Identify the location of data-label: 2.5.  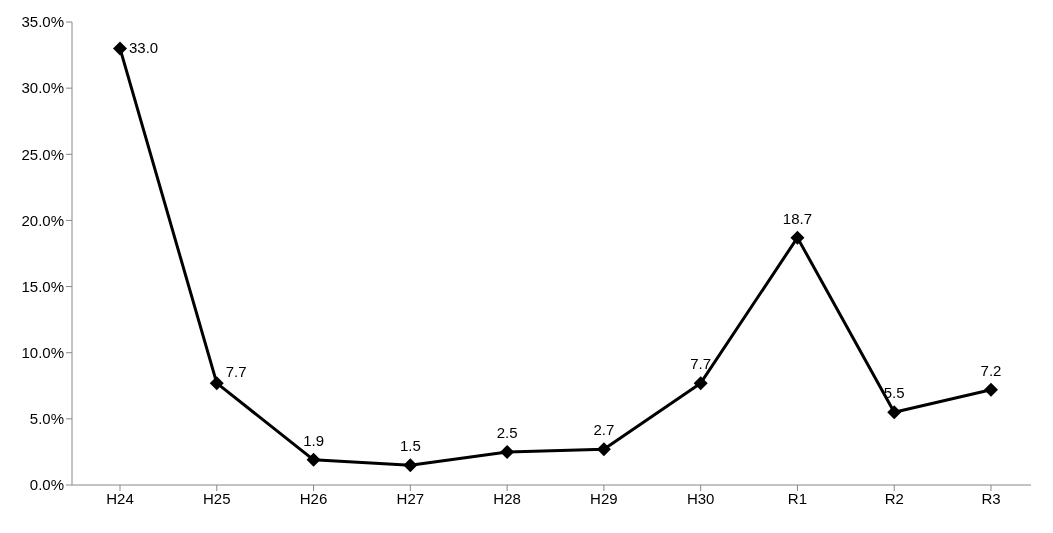
(507, 432).